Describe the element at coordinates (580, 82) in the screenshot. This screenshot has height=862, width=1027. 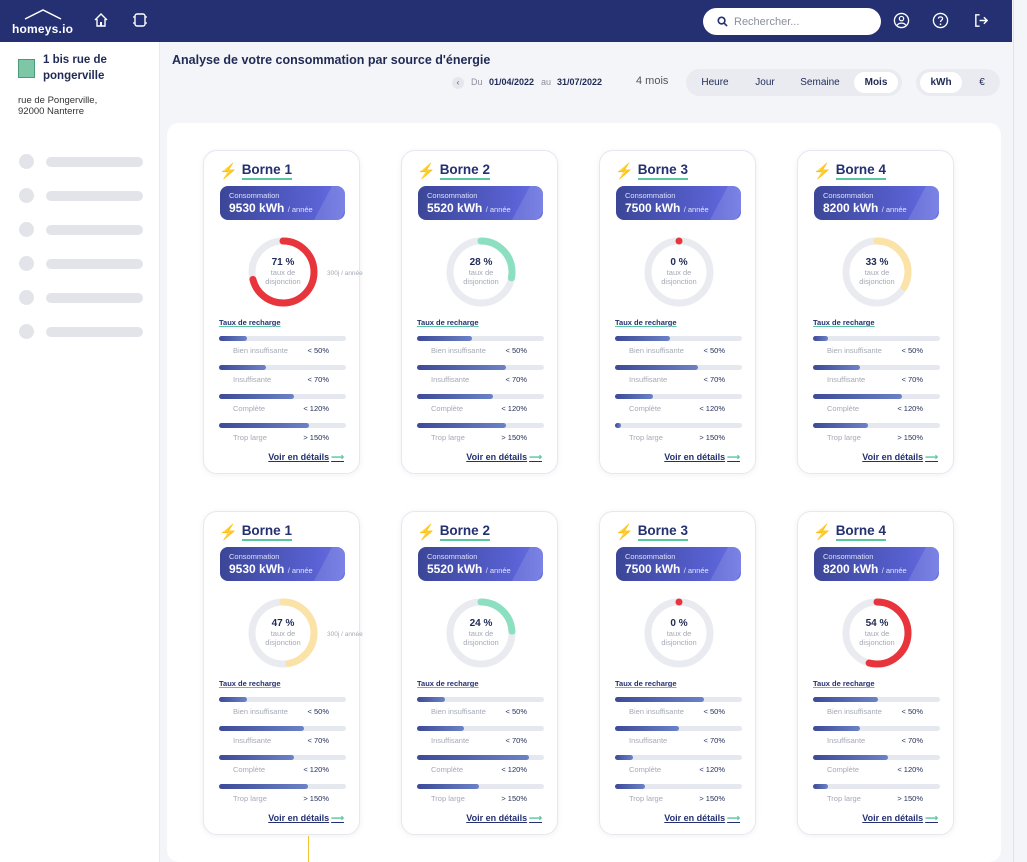
I see `date-to: 31/07/2022` at that location.